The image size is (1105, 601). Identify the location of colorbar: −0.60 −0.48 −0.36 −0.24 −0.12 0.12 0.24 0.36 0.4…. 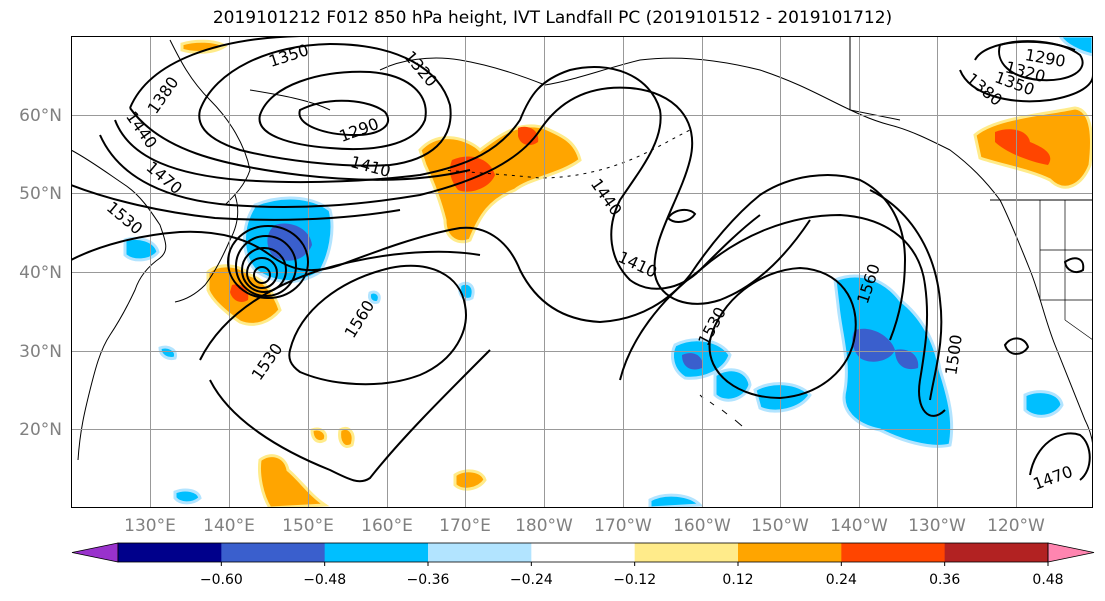
(583, 565).